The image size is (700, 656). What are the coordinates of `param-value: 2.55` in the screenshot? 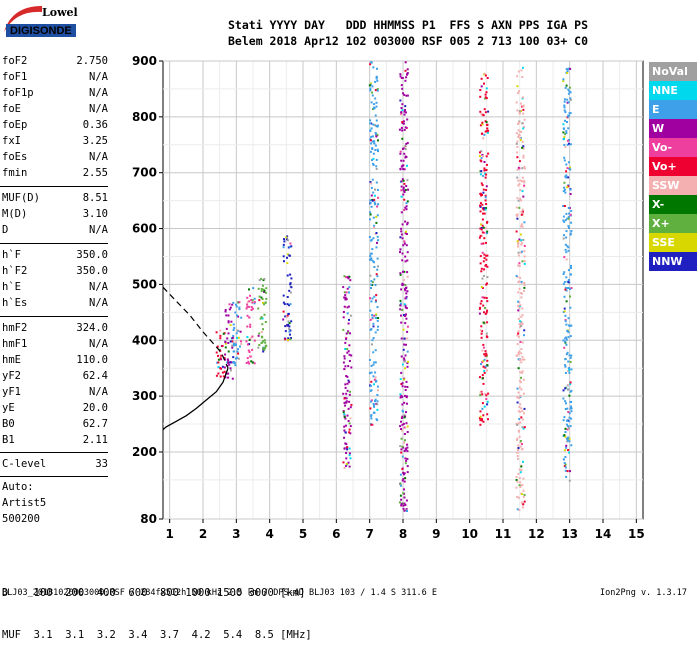 It's located at (95, 173).